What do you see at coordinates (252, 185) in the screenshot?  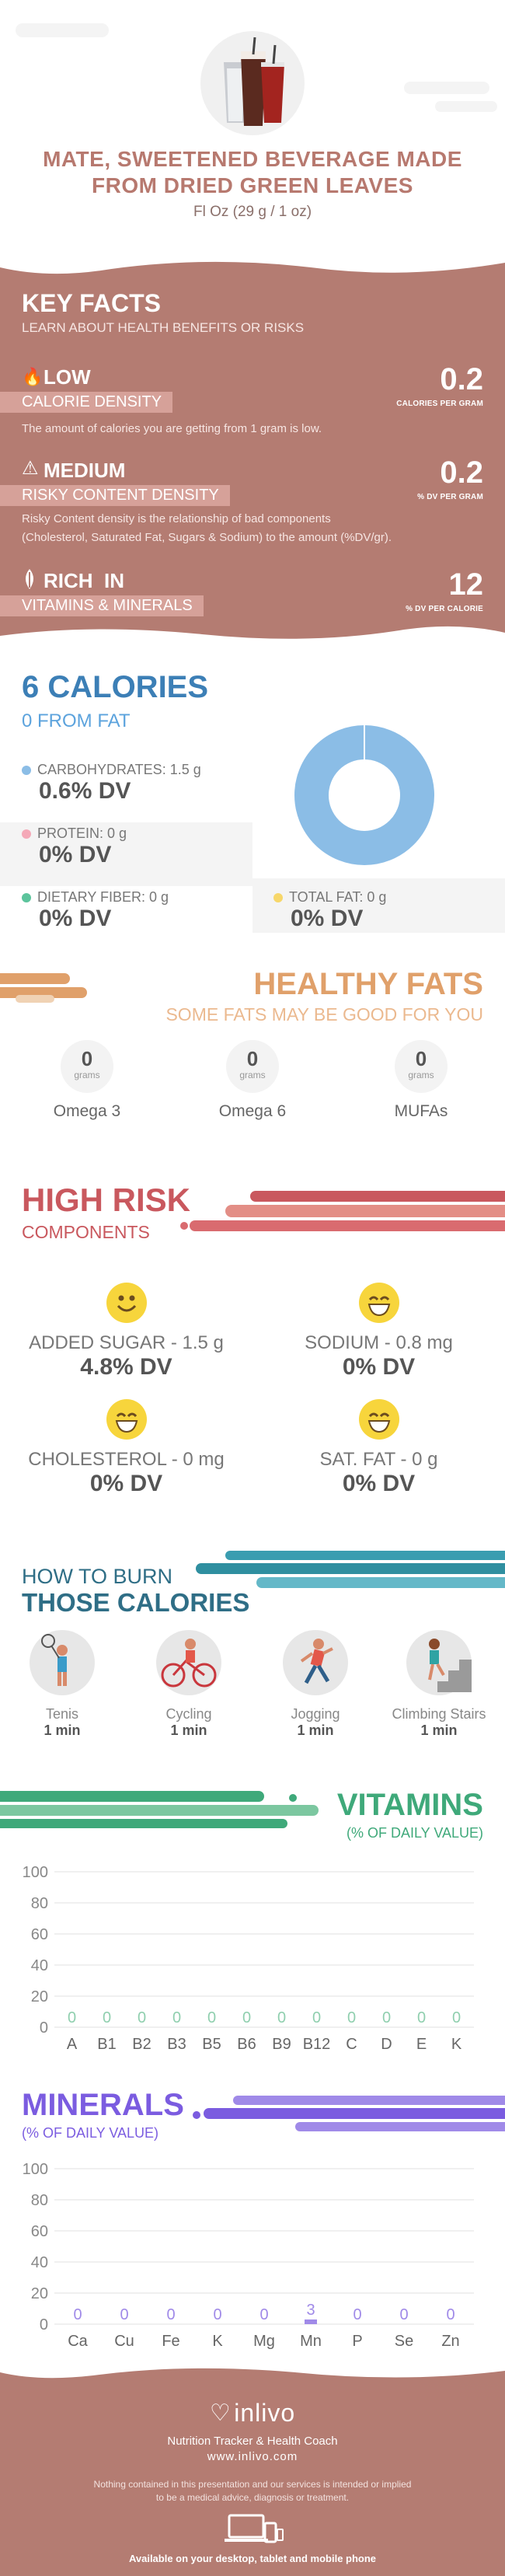 I see `page-title-line2: FROM DRIED GREEN LEAVES` at bounding box center [252, 185].